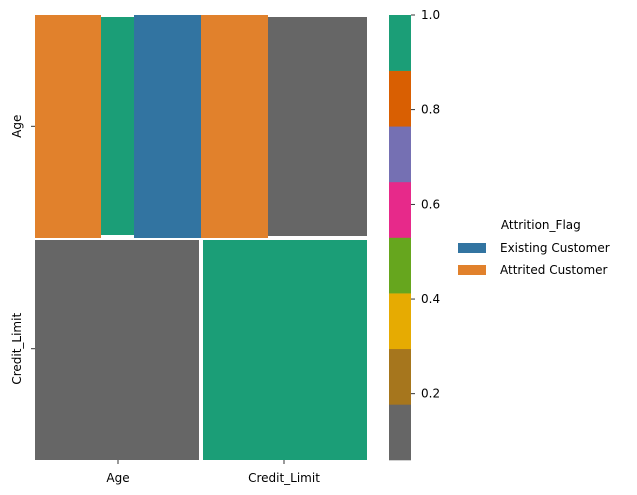 The height and width of the screenshot is (495, 637). What do you see at coordinates (430, 110) in the screenshot?
I see `colorbar-tick-label-3: 0.8` at bounding box center [430, 110].